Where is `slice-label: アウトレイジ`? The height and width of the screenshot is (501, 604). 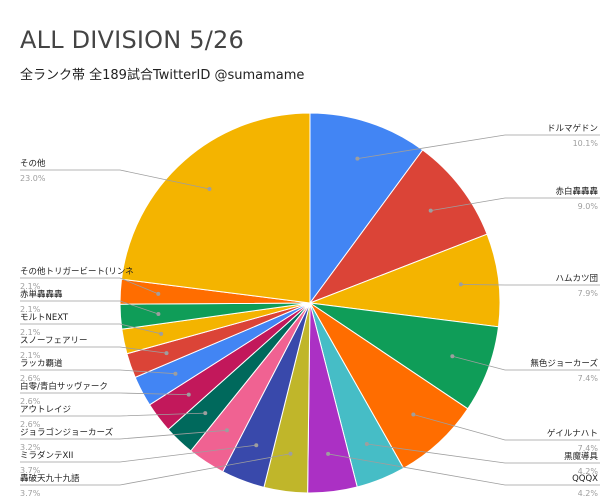
slice-label: アウトレイジ is located at coordinates (45, 410).